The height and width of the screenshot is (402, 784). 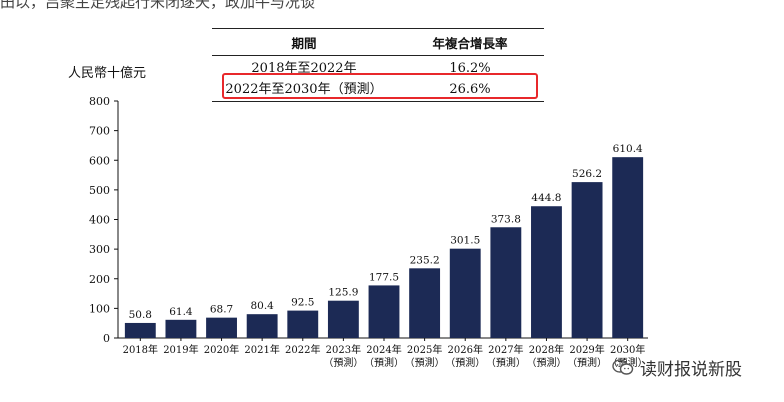 I want to click on bar-value-label: 610.4, so click(x=628, y=149).